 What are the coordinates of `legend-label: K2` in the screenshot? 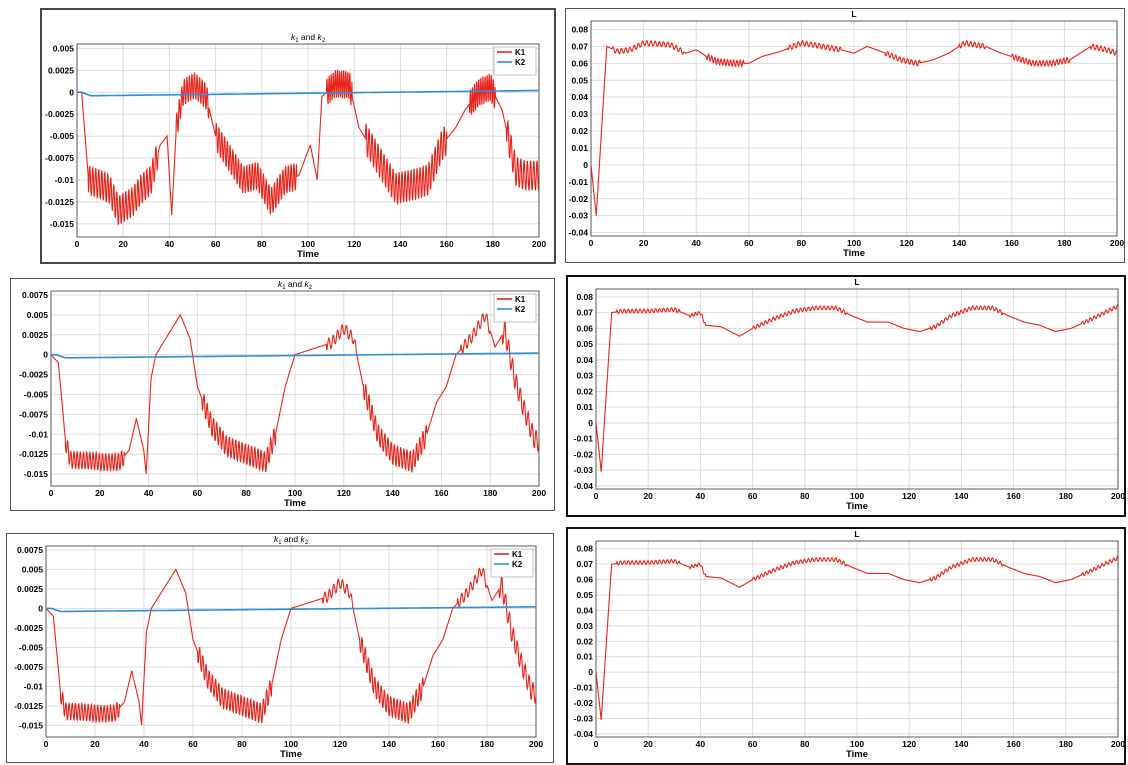 It's located at (517, 564).